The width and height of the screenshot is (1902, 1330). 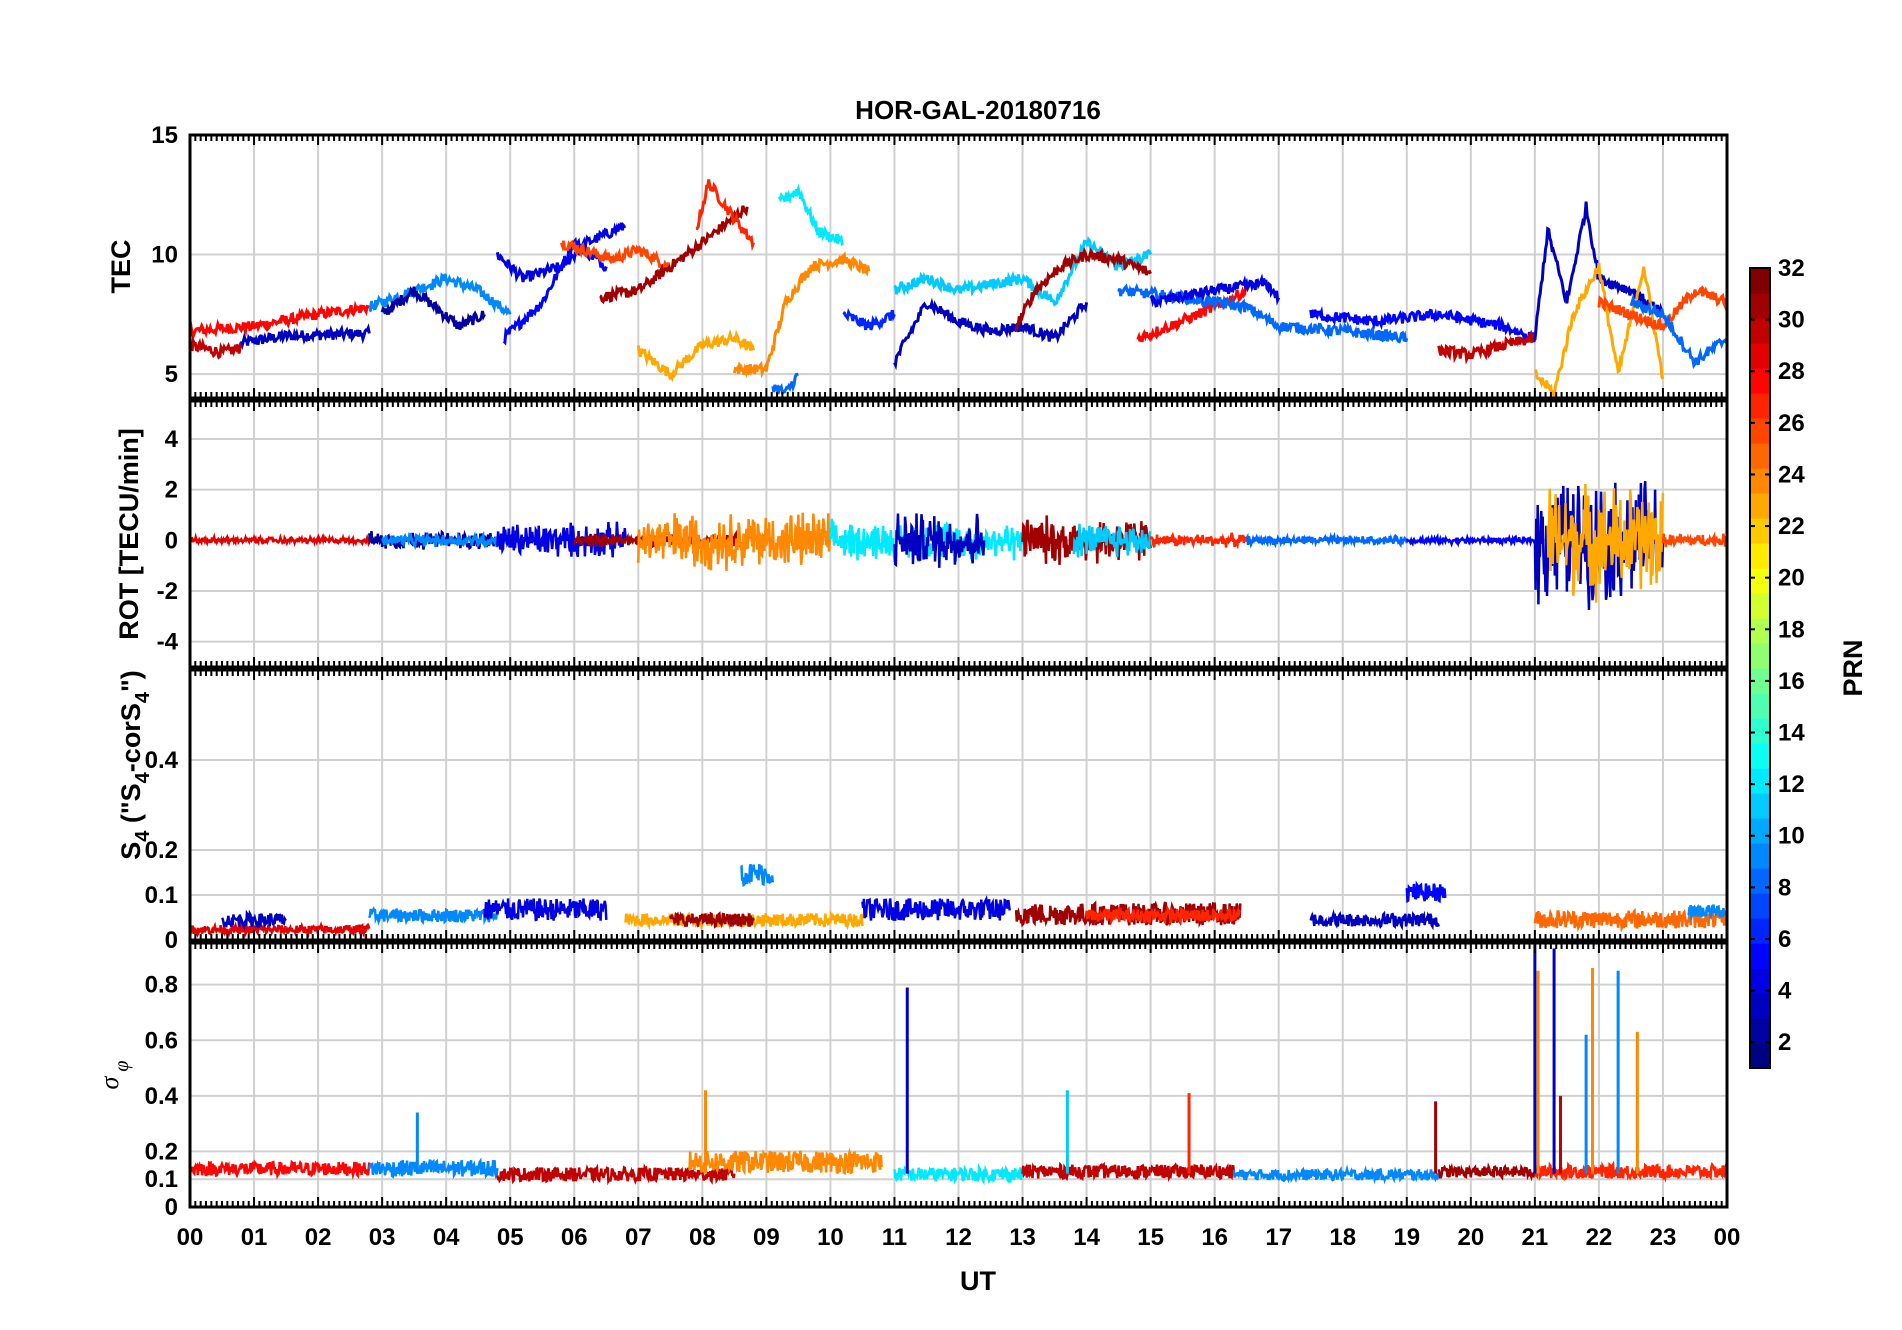 What do you see at coordinates (164, 135) in the screenshot?
I see `y-tick-label: 15` at bounding box center [164, 135].